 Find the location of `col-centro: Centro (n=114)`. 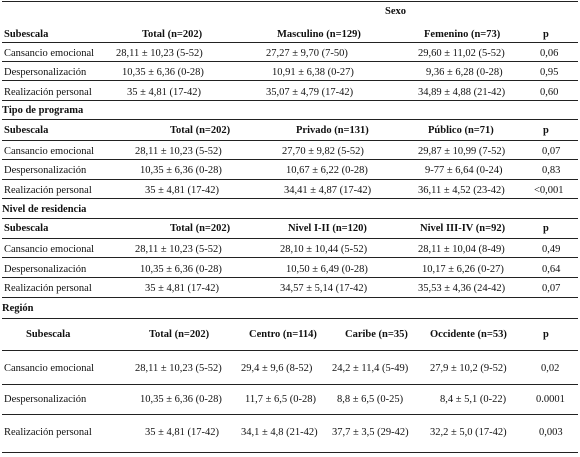

col-centro: Centro (n=114) is located at coordinates (283, 334).